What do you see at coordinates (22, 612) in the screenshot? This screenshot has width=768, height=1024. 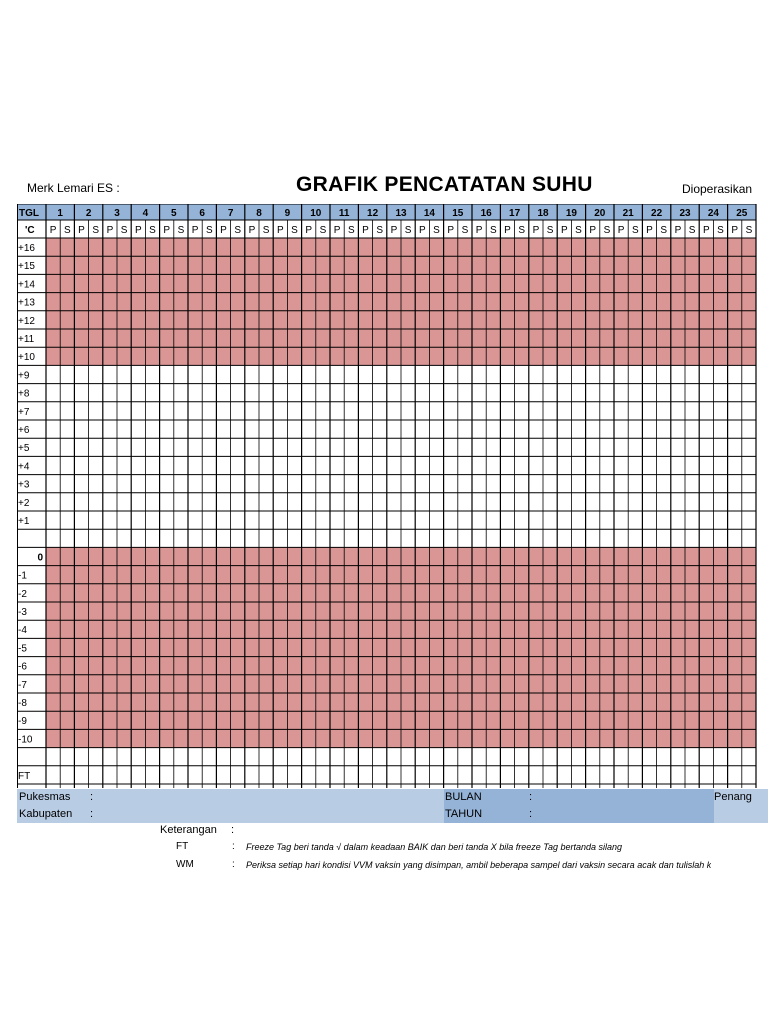 I see `row-label: -3` at bounding box center [22, 612].